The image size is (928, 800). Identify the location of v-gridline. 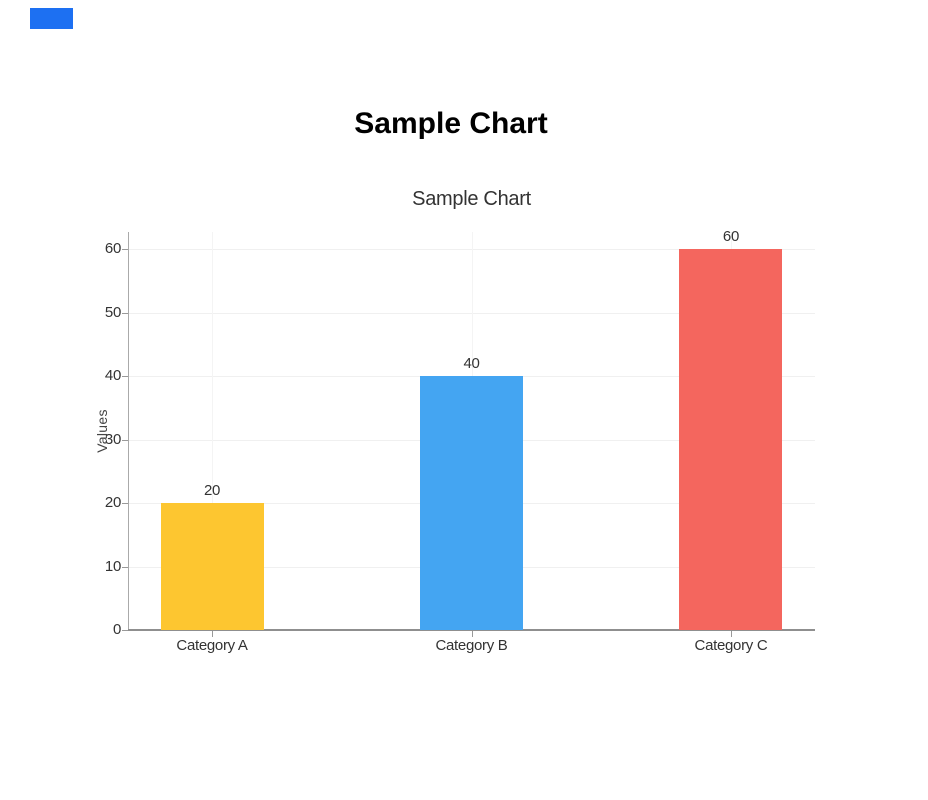
(212, 431).